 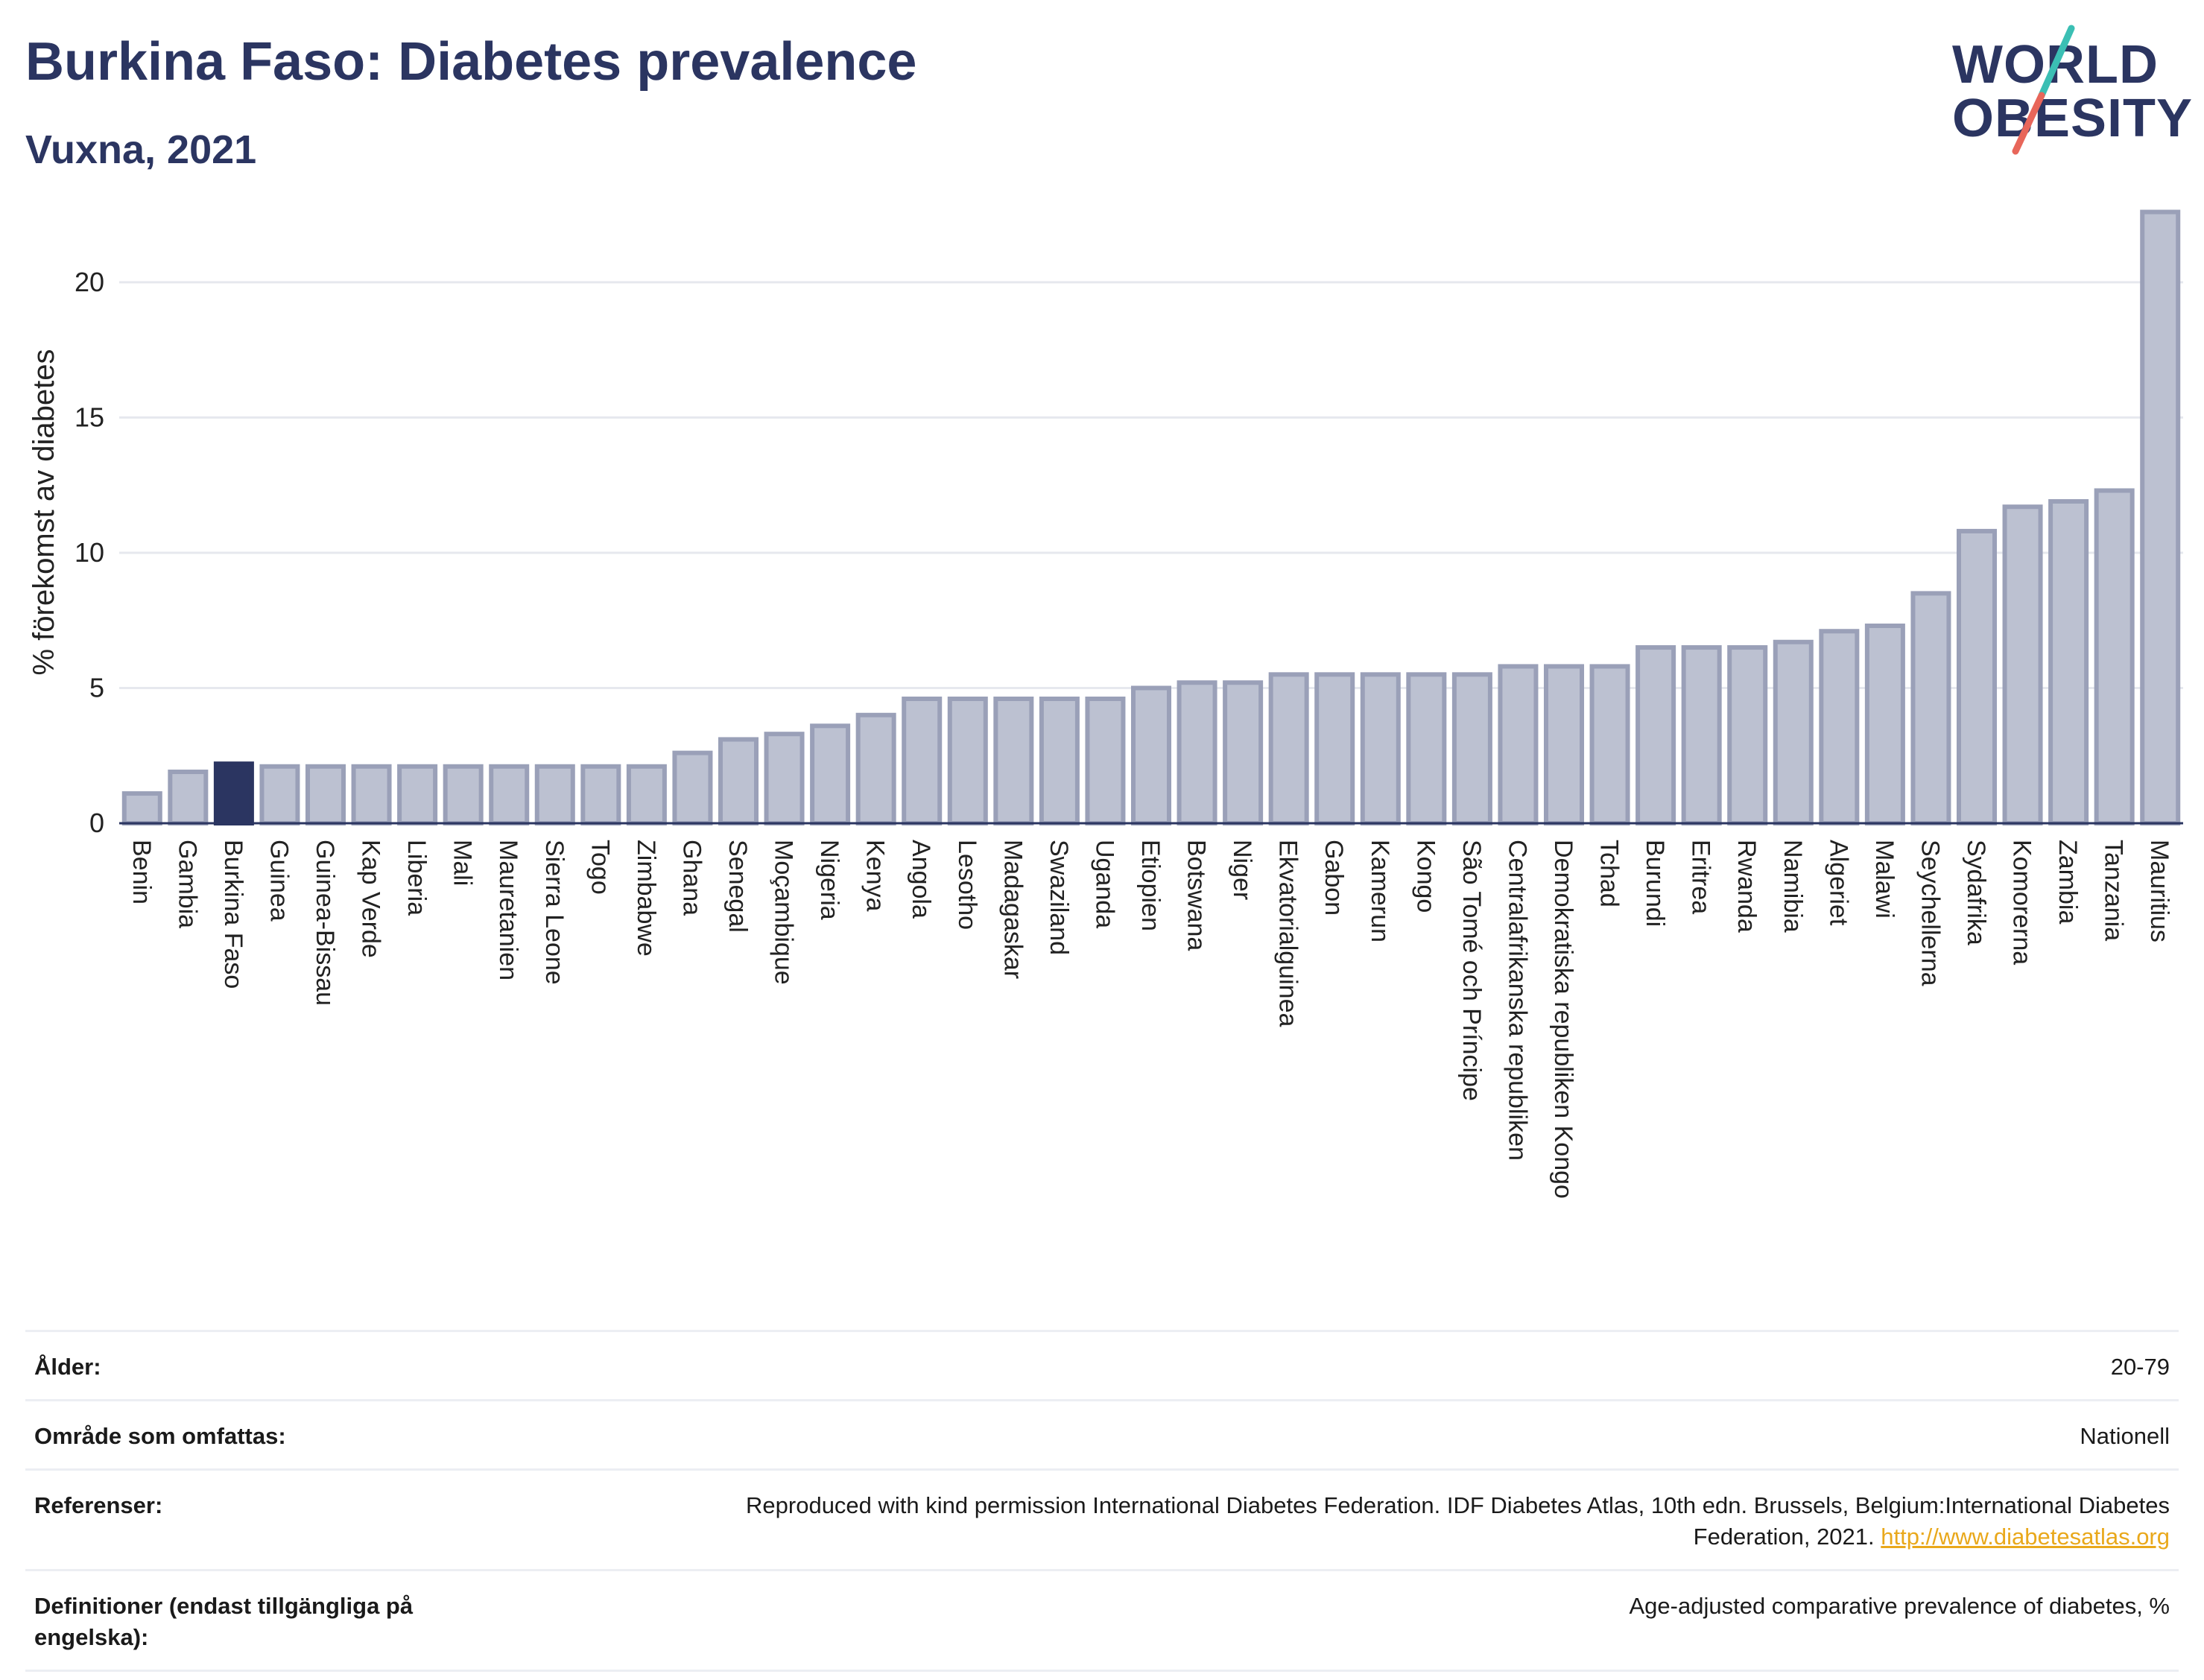 What do you see at coordinates (2073, 118) in the screenshot?
I see `logo-line-obesity: OBESITY` at bounding box center [2073, 118].